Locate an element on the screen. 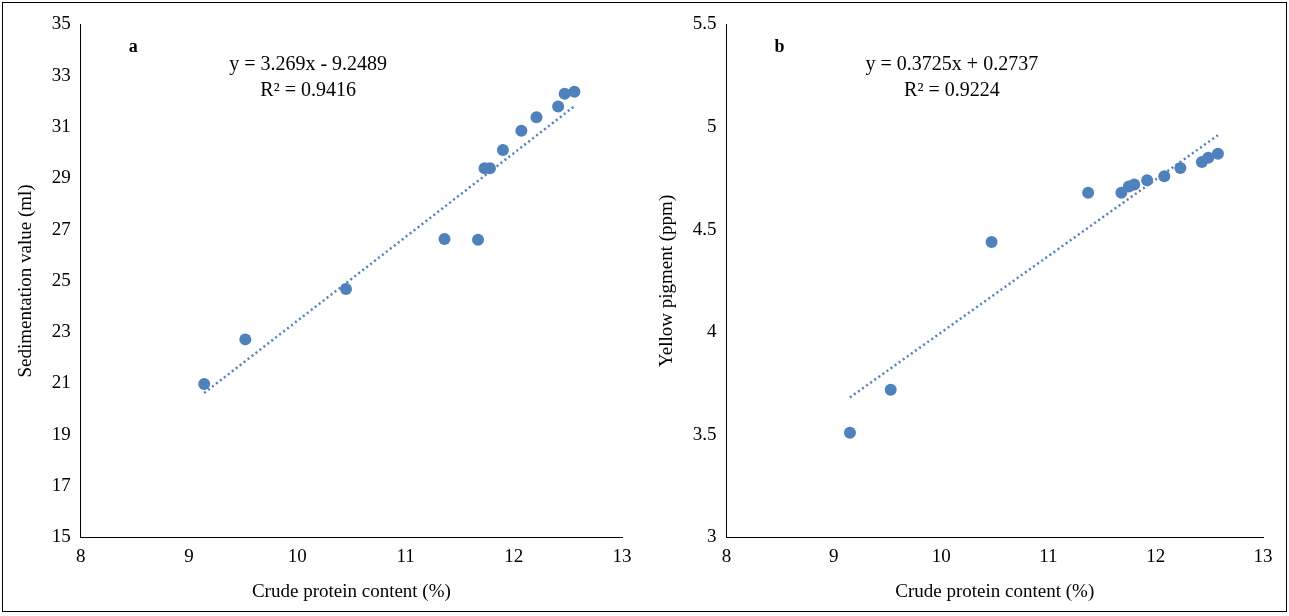 This screenshot has width=1289, height=616. y-tick-label: 5 is located at coordinates (712, 125).